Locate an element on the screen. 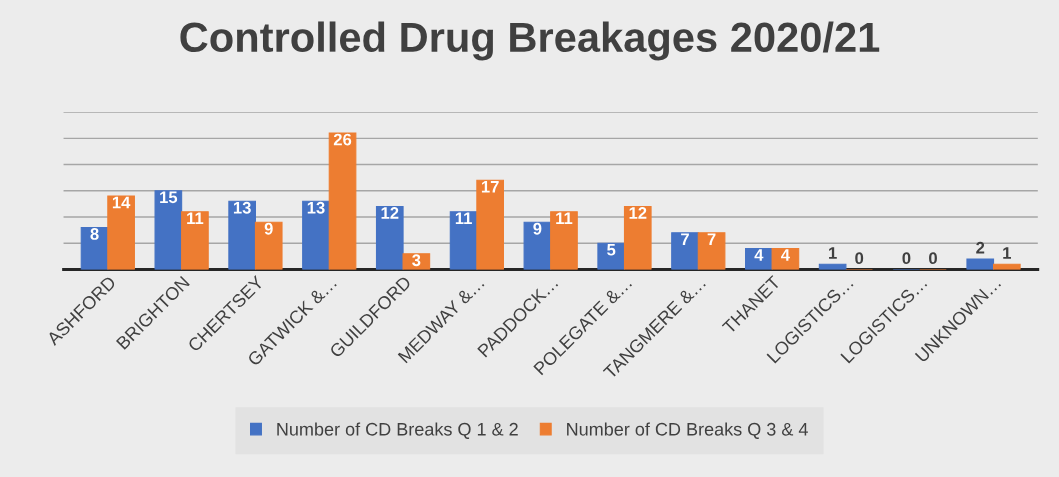  legend-label: Number of CD Breaks Q 3 & 4 is located at coordinates (687, 430).